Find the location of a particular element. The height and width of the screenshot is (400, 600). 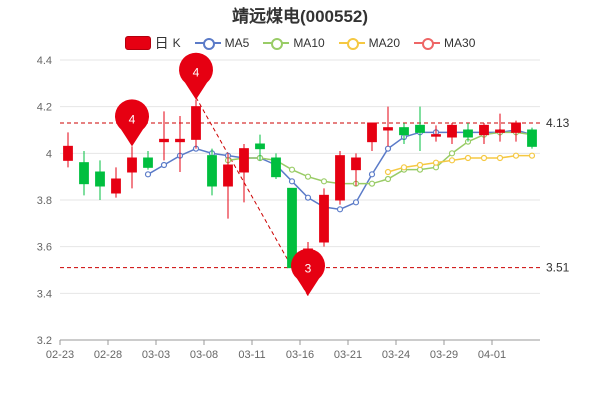

marker-pin: 4 is located at coordinates (132, 123).